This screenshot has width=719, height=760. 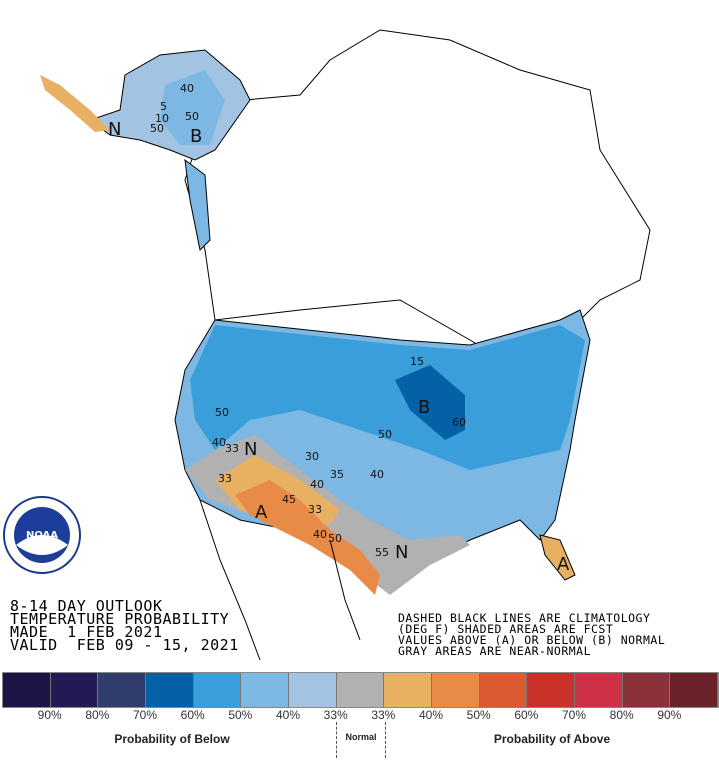 I want to click on note-line: GRAY AREAS ARE NEAR-NORMAL, so click(x=495, y=651).